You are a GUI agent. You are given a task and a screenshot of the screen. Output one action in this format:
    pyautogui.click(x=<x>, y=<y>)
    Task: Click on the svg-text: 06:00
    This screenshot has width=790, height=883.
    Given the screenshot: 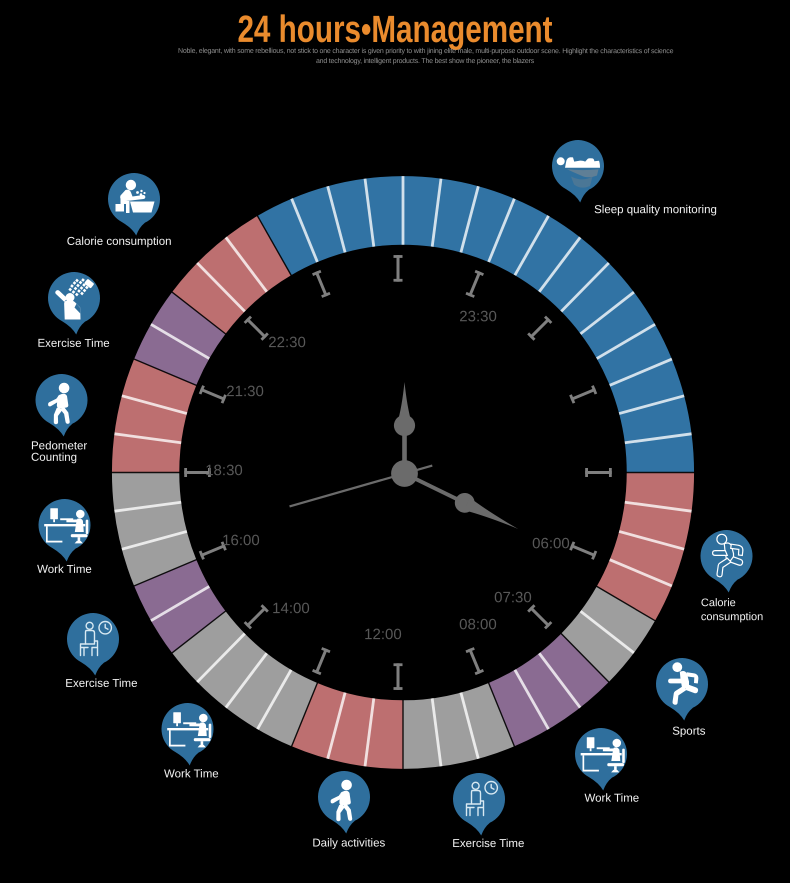 What is the action you would take?
    pyautogui.click(x=551, y=543)
    